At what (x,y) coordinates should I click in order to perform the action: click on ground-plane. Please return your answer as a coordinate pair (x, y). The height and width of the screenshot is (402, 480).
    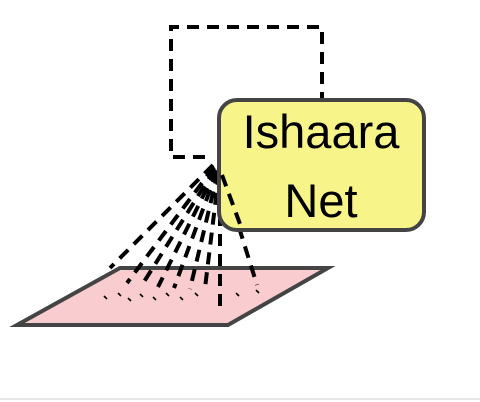
    Looking at the image, I should click on (172, 296).